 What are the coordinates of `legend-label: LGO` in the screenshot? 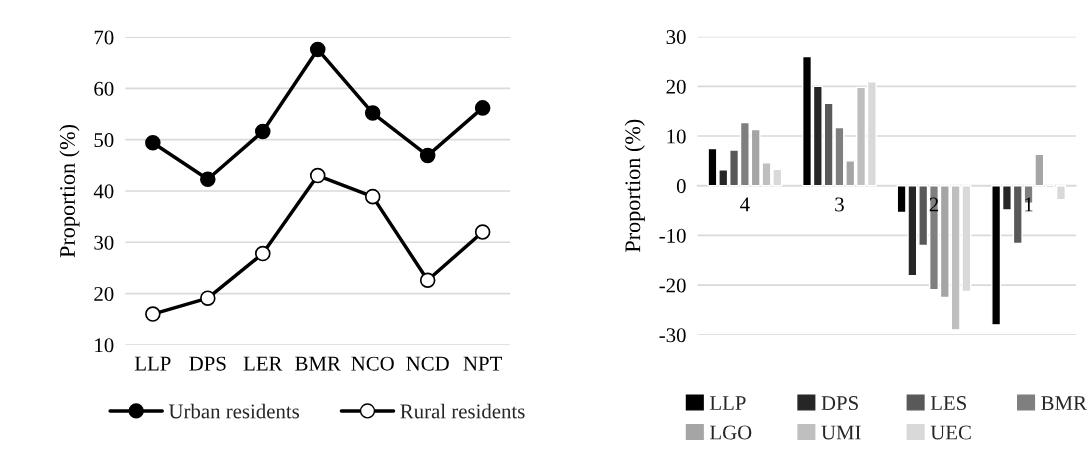 It's located at (730, 432).